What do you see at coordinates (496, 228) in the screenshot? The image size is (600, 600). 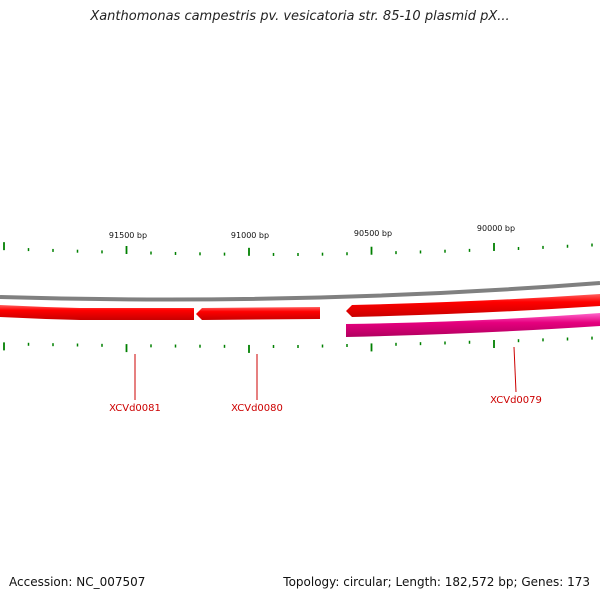 I see `ruler-label-90000: 90000 bp` at bounding box center [496, 228].